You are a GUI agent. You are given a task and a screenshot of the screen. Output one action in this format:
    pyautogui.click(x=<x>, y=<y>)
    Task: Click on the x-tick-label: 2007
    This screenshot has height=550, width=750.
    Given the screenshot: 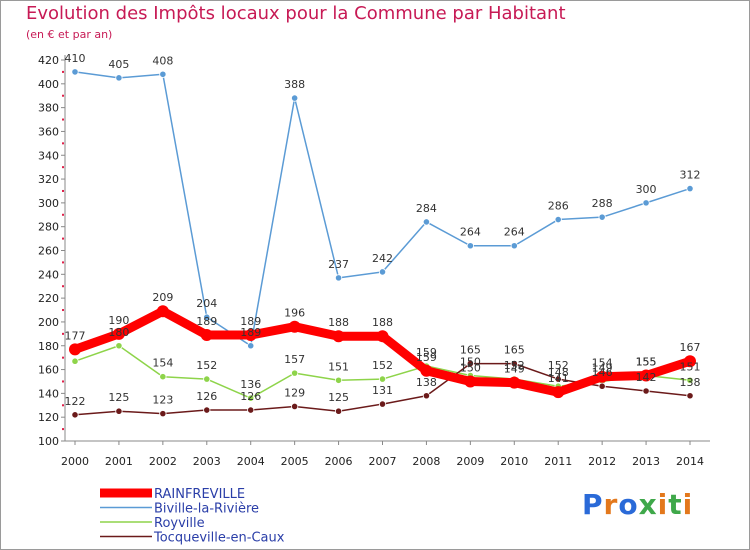 What is the action you would take?
    pyautogui.click(x=383, y=461)
    